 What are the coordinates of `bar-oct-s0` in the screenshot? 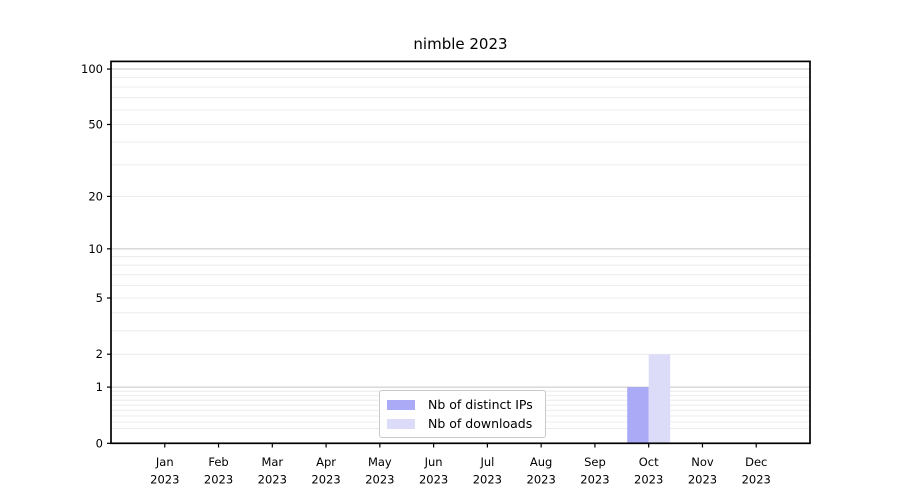 It's located at (638, 415).